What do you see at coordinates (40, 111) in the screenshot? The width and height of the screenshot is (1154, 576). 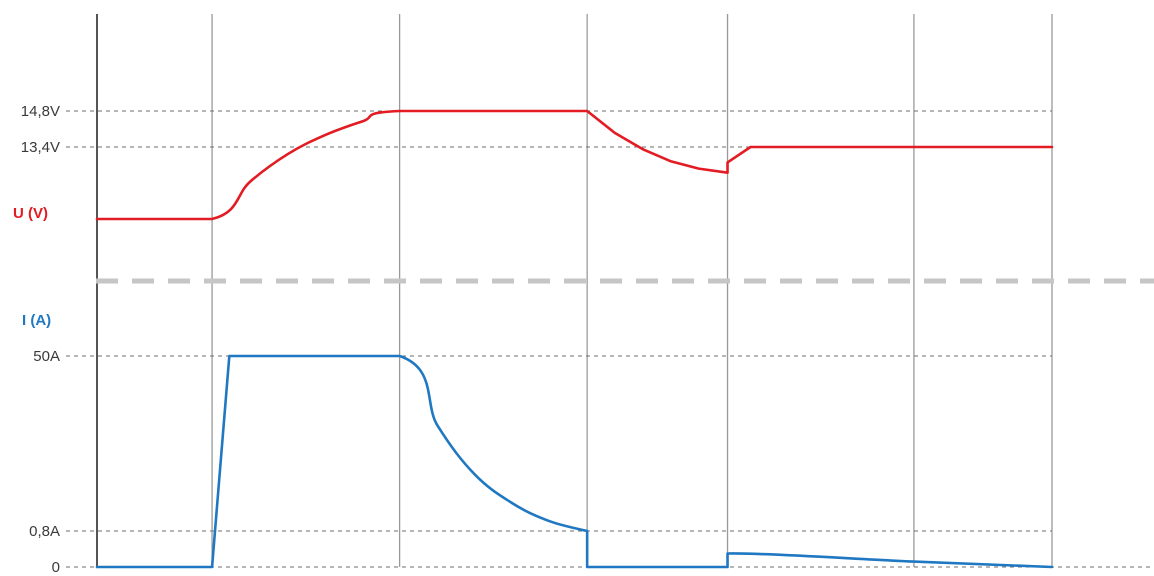 I see `voltage-reference-label: 14,8V` at bounding box center [40, 111].